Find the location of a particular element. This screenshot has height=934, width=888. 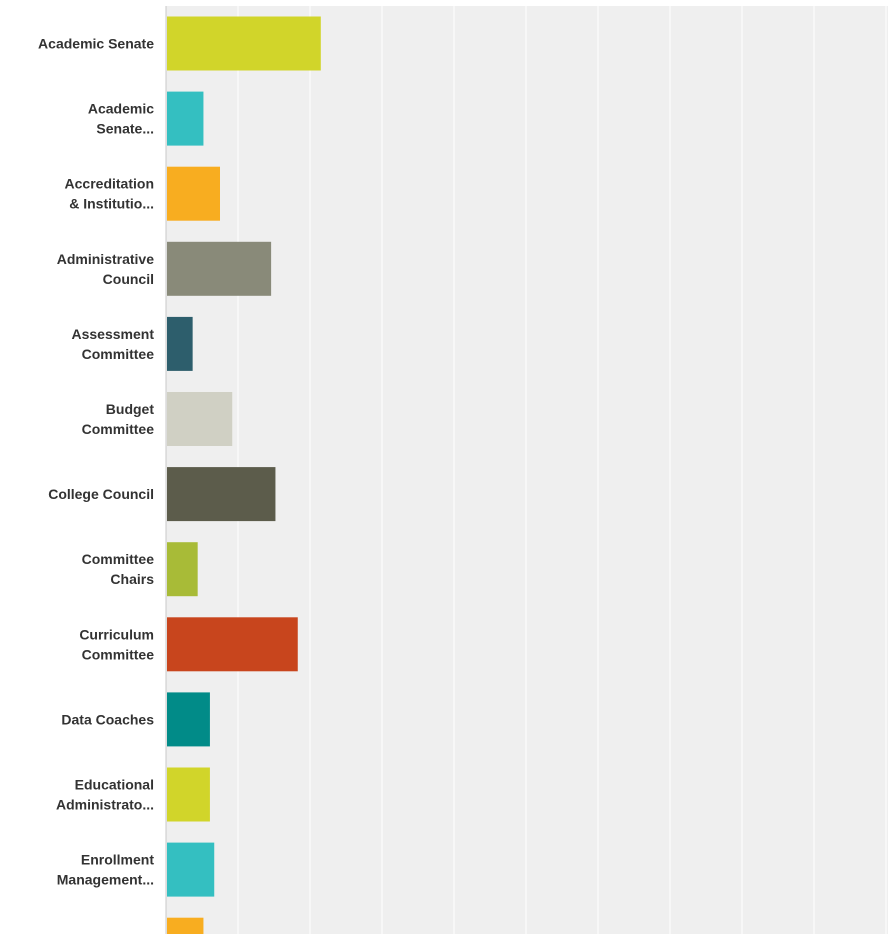

category-label: Academic Senate is located at coordinates (96, 44).